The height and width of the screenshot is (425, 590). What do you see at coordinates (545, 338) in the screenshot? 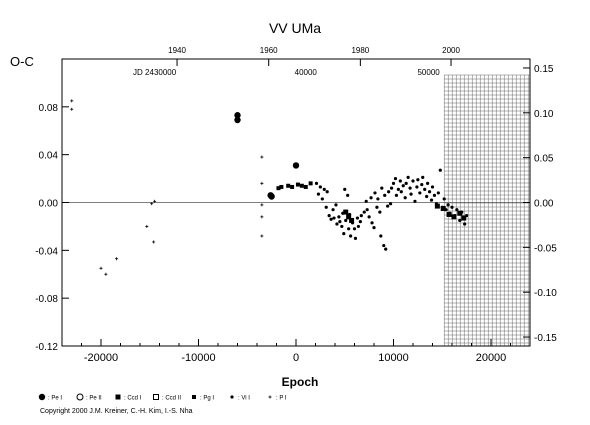
I see `right-tick-label: -0.15` at bounding box center [545, 338].